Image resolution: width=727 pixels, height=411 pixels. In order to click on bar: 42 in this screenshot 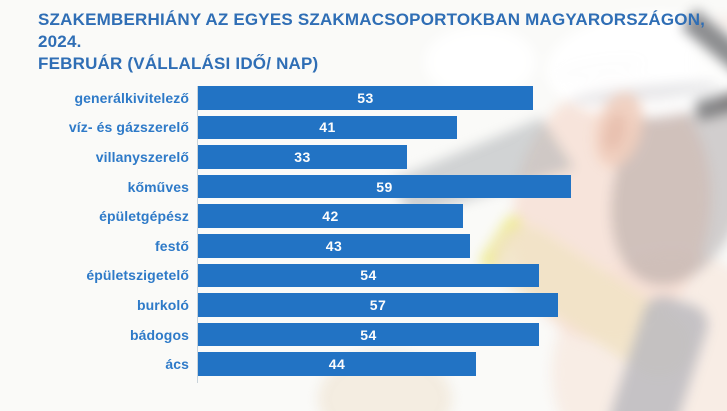, I will do `click(330, 216)`.